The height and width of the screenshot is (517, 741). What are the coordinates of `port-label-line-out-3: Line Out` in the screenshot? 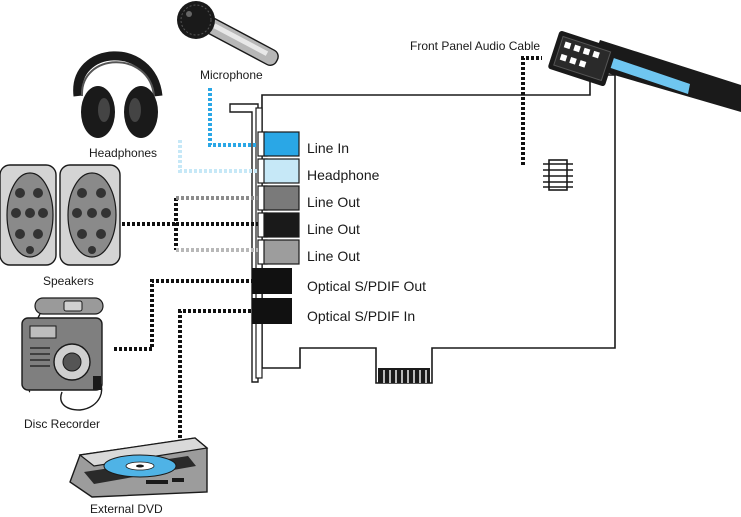 It's located at (333, 256).